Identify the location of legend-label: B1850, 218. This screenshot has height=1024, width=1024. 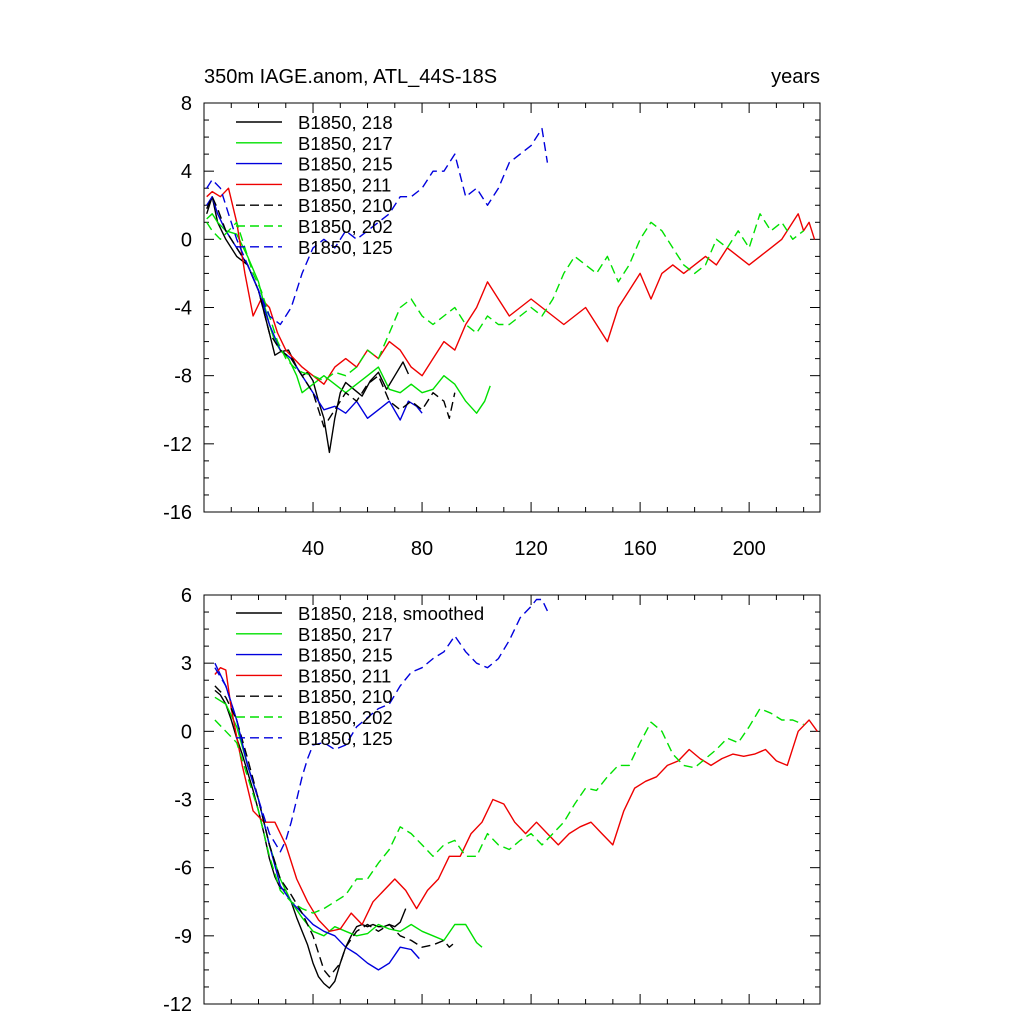
(345, 122).